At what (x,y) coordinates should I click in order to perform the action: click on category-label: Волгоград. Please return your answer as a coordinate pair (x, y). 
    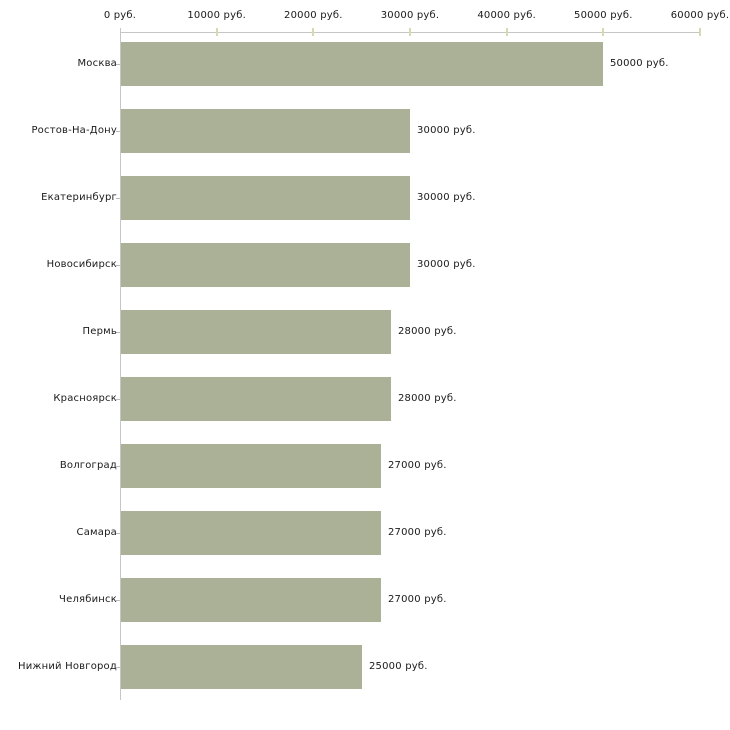
    Looking at the image, I should click on (88, 465).